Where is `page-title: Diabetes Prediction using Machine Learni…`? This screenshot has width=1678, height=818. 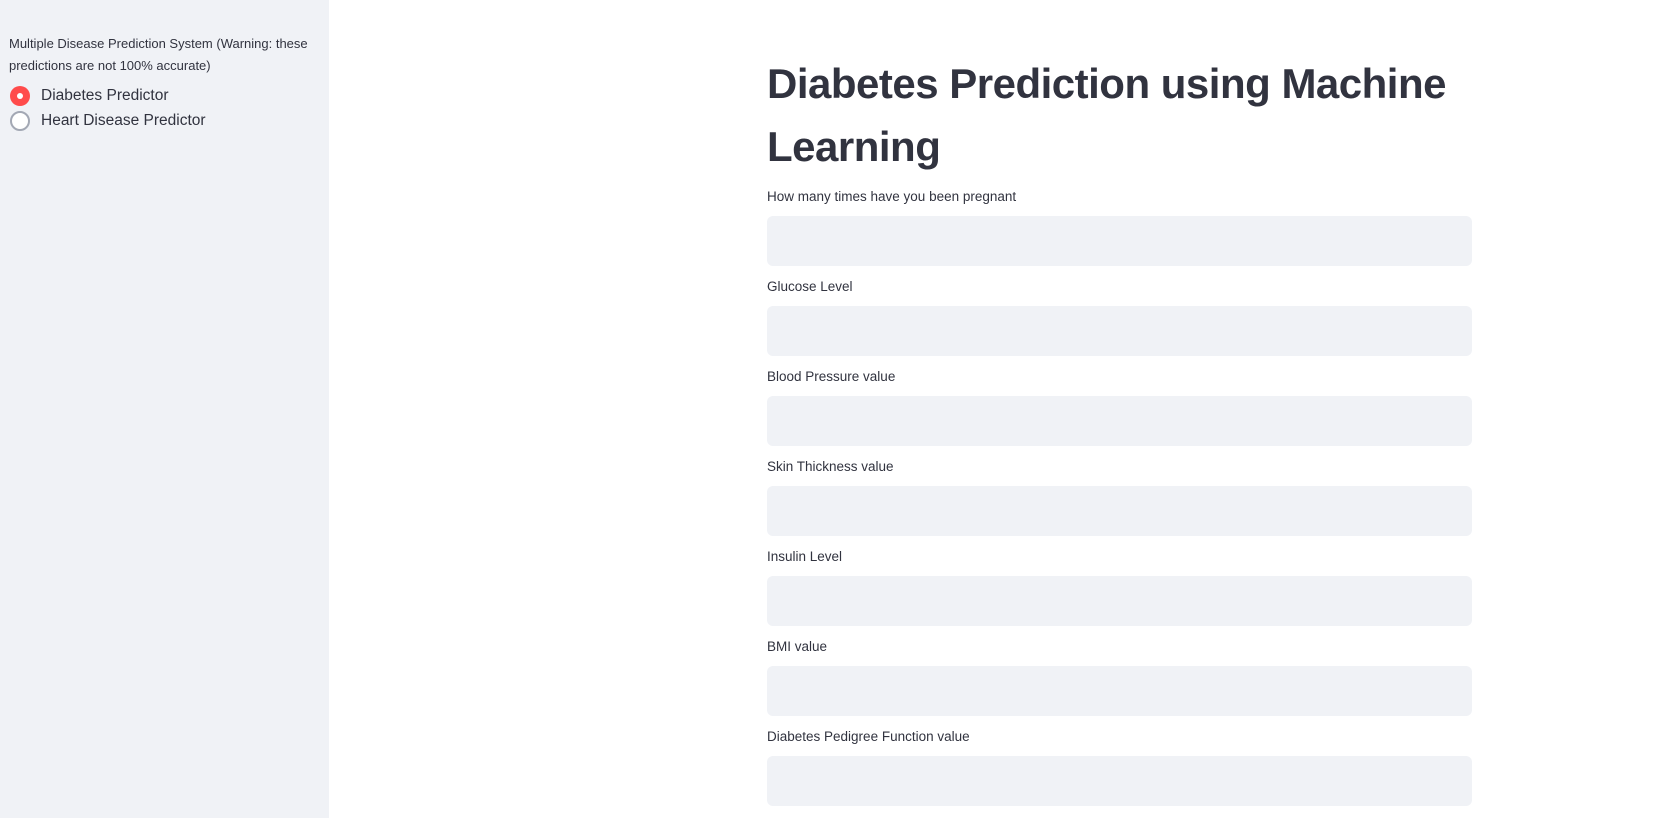 page-title: Diabetes Prediction using Machine Learni… is located at coordinates (1106, 115).